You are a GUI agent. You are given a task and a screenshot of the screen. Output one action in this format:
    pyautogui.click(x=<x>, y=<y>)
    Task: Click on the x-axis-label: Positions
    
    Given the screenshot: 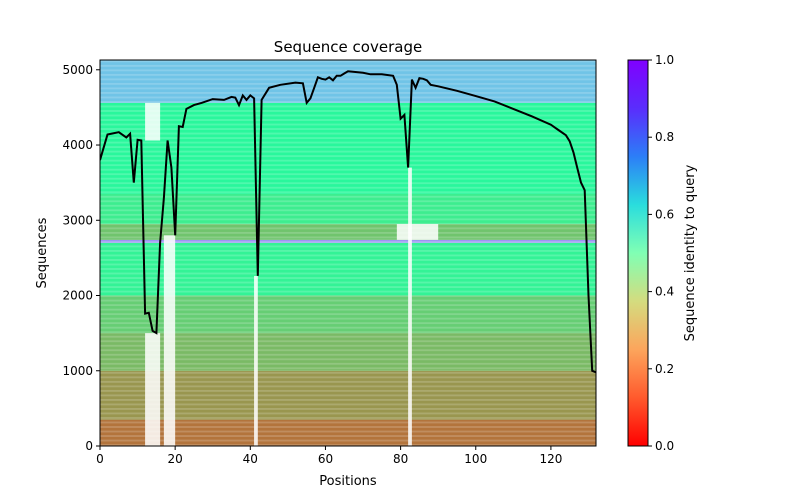 What is the action you would take?
    pyautogui.click(x=348, y=481)
    